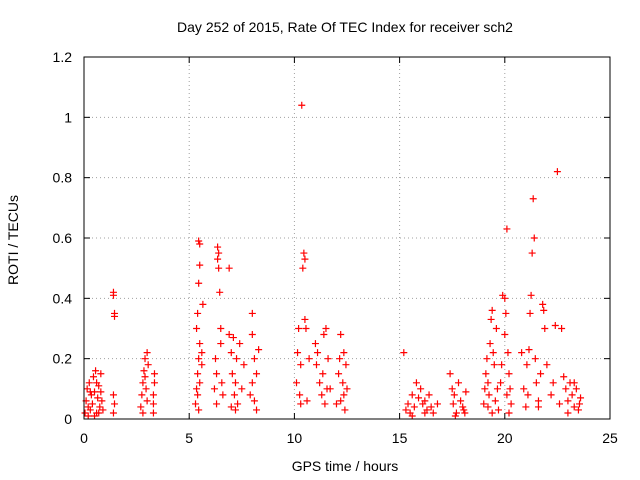 The width and height of the screenshot is (640, 480). I want to click on x-tick-label: 25, so click(610, 438).